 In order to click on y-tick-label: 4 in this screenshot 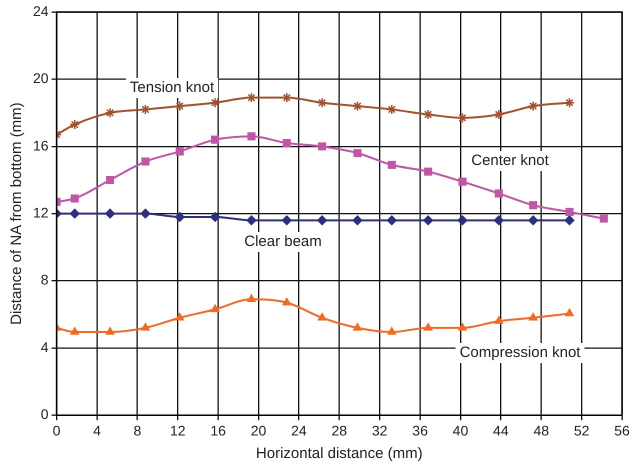, I will do `click(44, 346)`.